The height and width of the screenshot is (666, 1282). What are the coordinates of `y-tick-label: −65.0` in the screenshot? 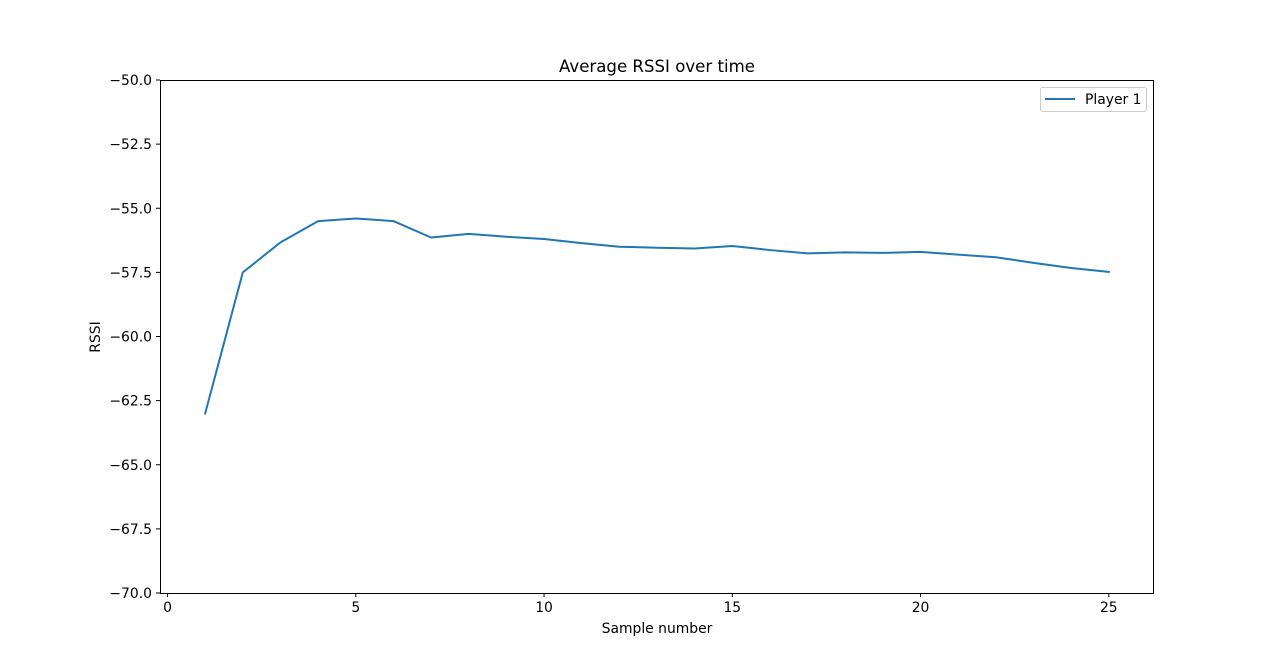 It's located at (130, 466).